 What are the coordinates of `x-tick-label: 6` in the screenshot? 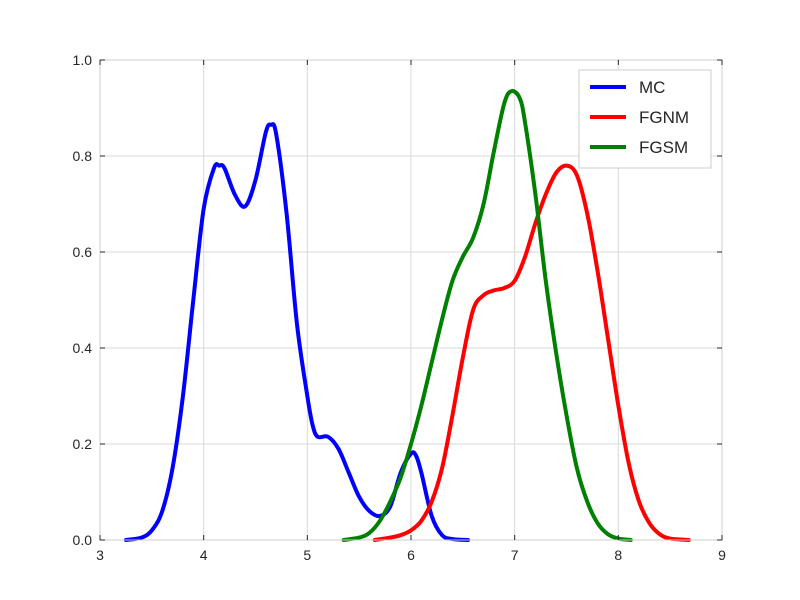 It's located at (411, 555).